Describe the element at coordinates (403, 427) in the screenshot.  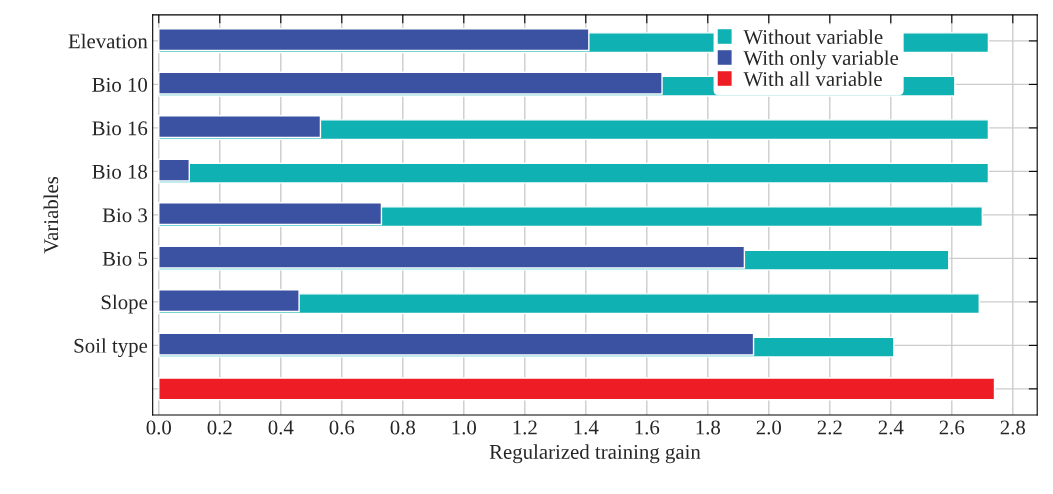
I see `x-tick-label: 0.8` at that location.